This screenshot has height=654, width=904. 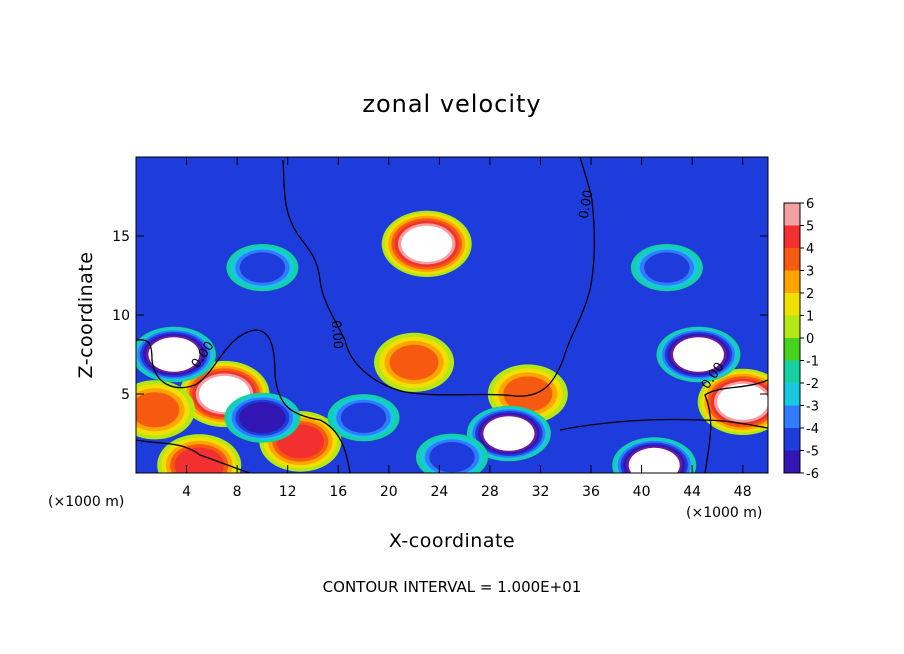 What do you see at coordinates (801, 339) in the screenshot?
I see `colorbar: 6 5 4 3 2 1 0 -1 -2 -3 -4 -5 -6` at bounding box center [801, 339].